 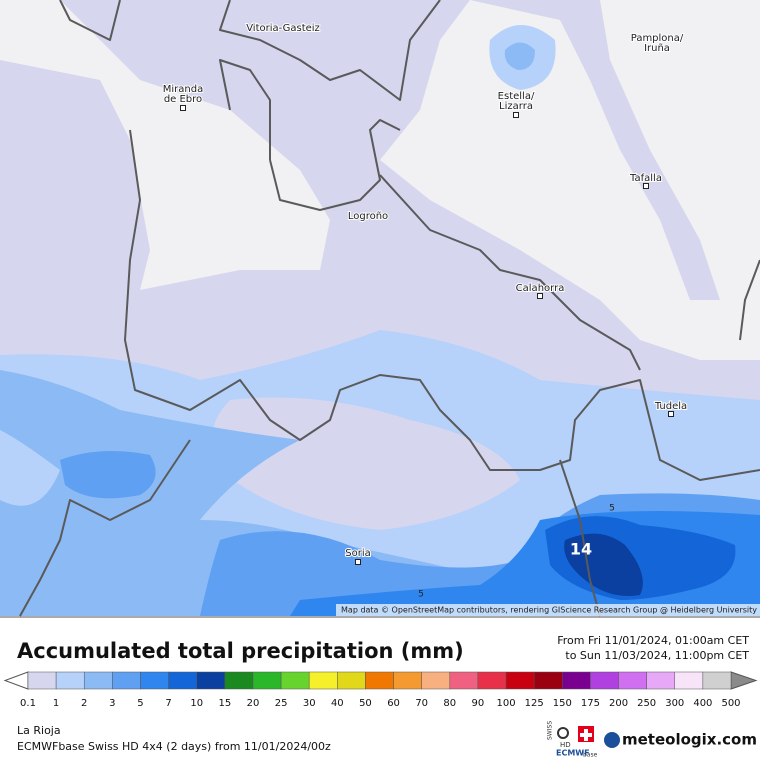 I want to click on legend-label: 100, so click(x=505, y=703).